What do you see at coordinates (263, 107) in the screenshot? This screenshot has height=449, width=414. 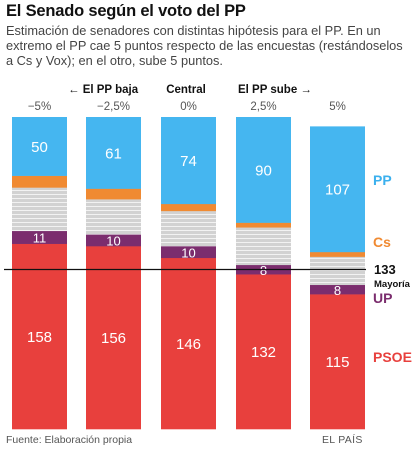 I see `x-tick-label: 2,5%` at bounding box center [263, 107].